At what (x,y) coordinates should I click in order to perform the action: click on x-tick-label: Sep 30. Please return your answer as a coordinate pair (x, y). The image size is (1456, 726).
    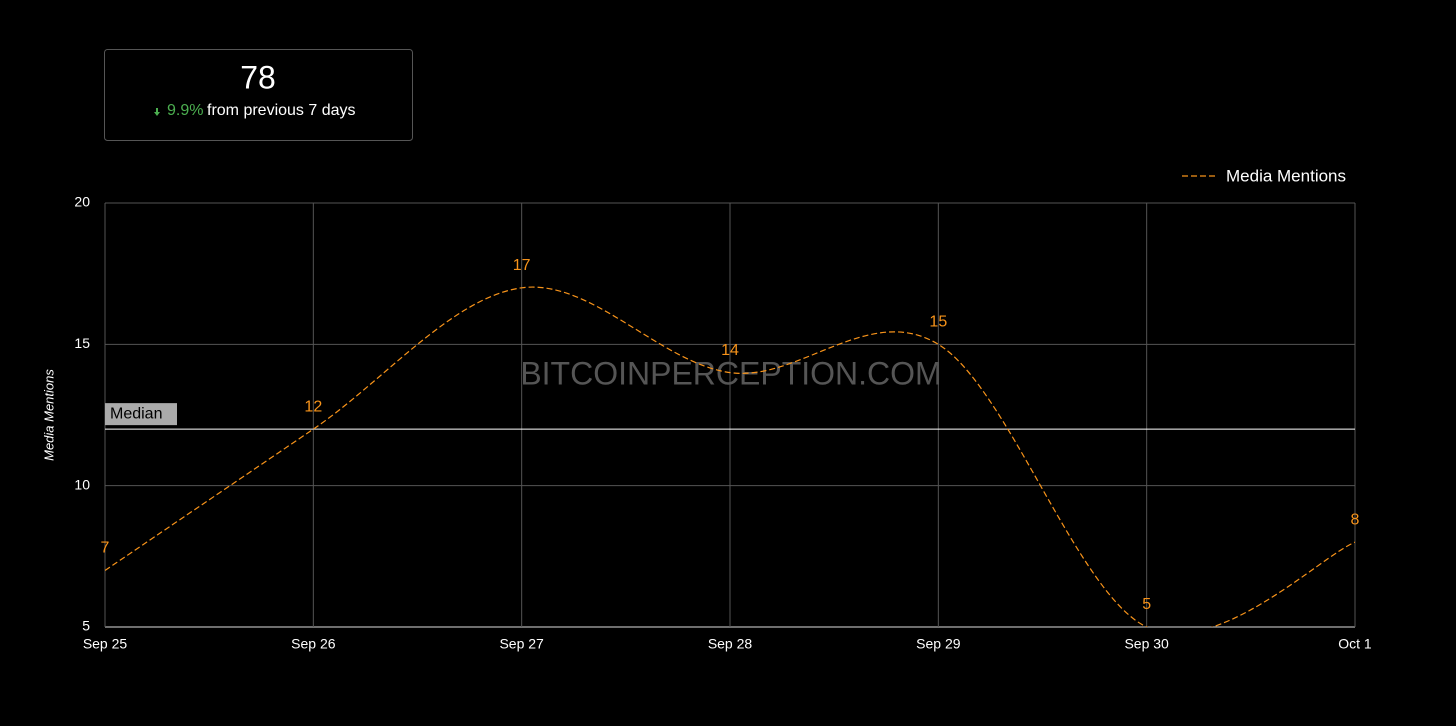
    Looking at the image, I should click on (1146, 644).